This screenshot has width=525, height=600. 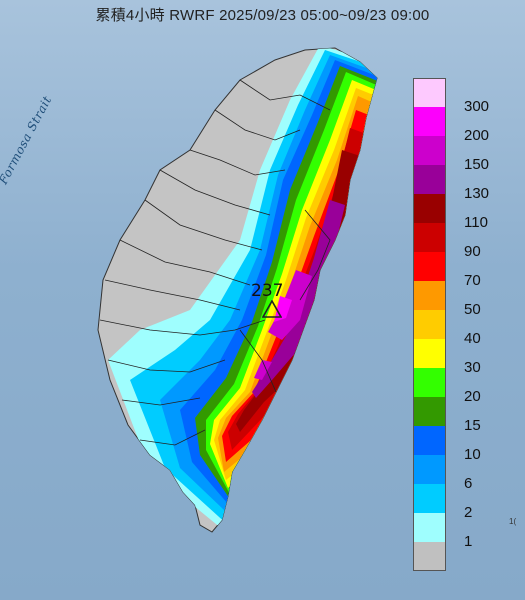 What do you see at coordinates (472, 454) in the screenshot?
I see `legend-tick-label: 10` at bounding box center [472, 454].